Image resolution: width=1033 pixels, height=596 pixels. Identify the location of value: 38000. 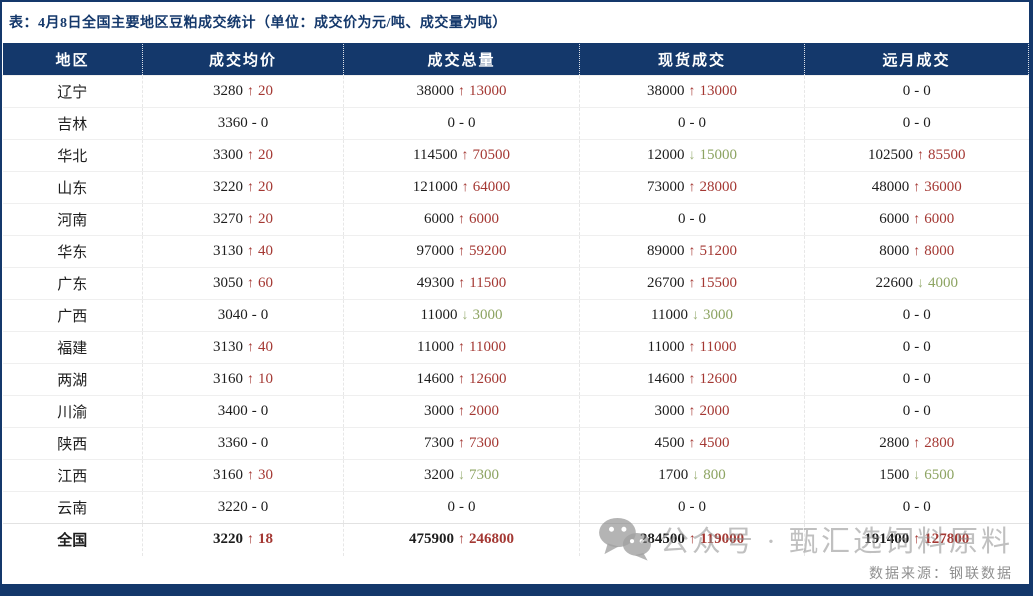
(435, 91).